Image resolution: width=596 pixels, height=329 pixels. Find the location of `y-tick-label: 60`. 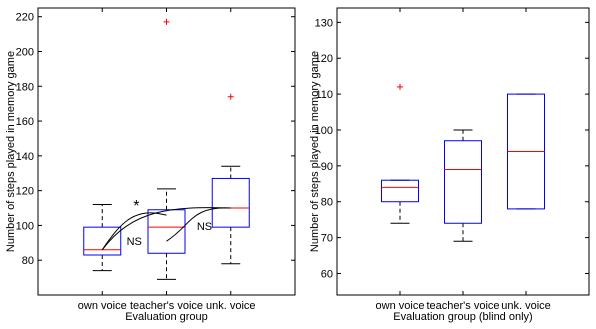

y-tick-label: 60 is located at coordinates (327, 274).